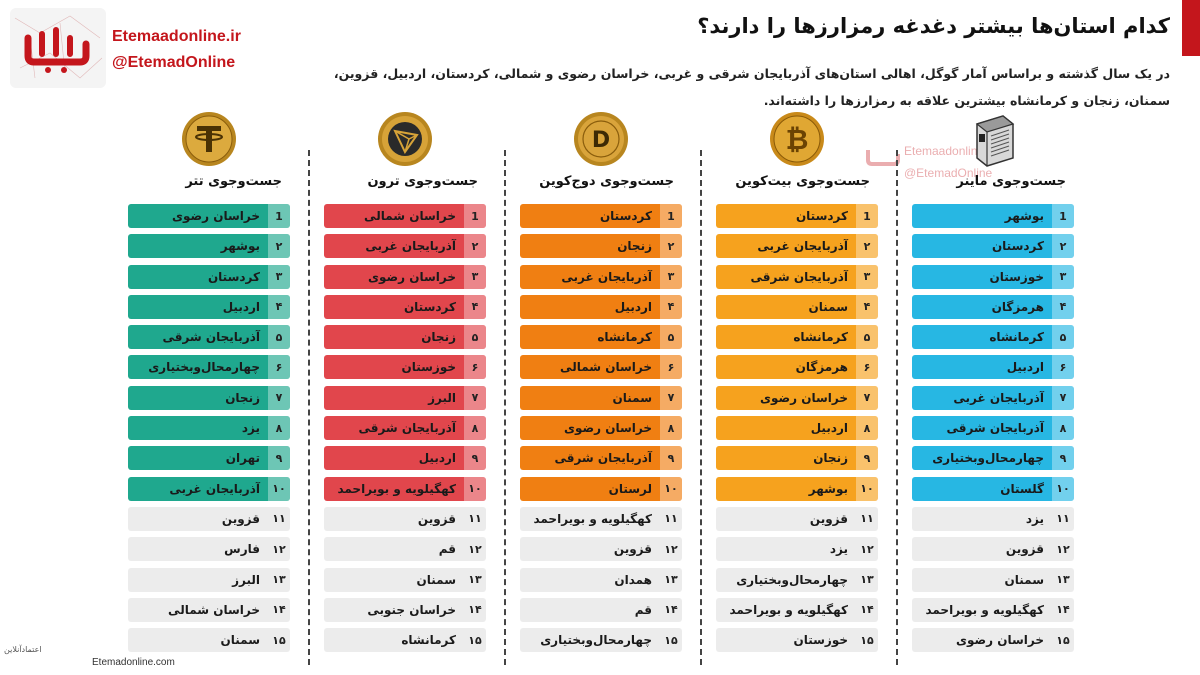  I want to click on list-item: ۷ آذربایجان غربی, so click(993, 397).